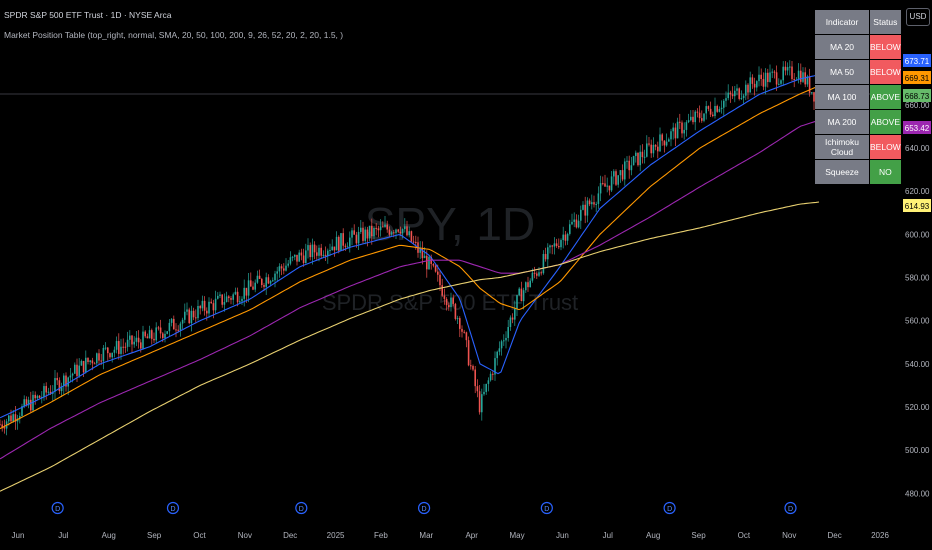 This screenshot has height=550, width=932. I want to click on x-tick-label: Feb, so click(381, 535).